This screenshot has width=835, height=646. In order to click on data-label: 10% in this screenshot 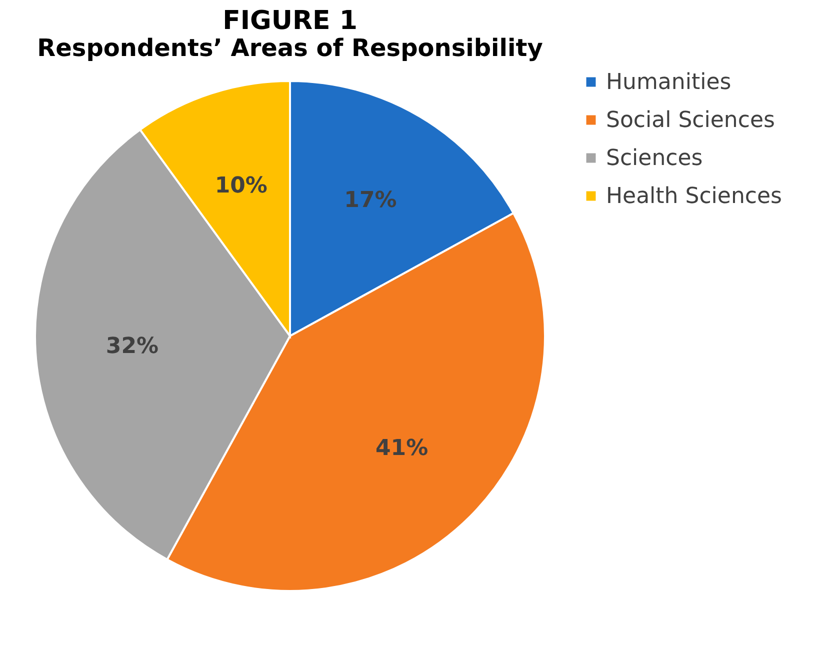, I will do `click(241, 186)`.